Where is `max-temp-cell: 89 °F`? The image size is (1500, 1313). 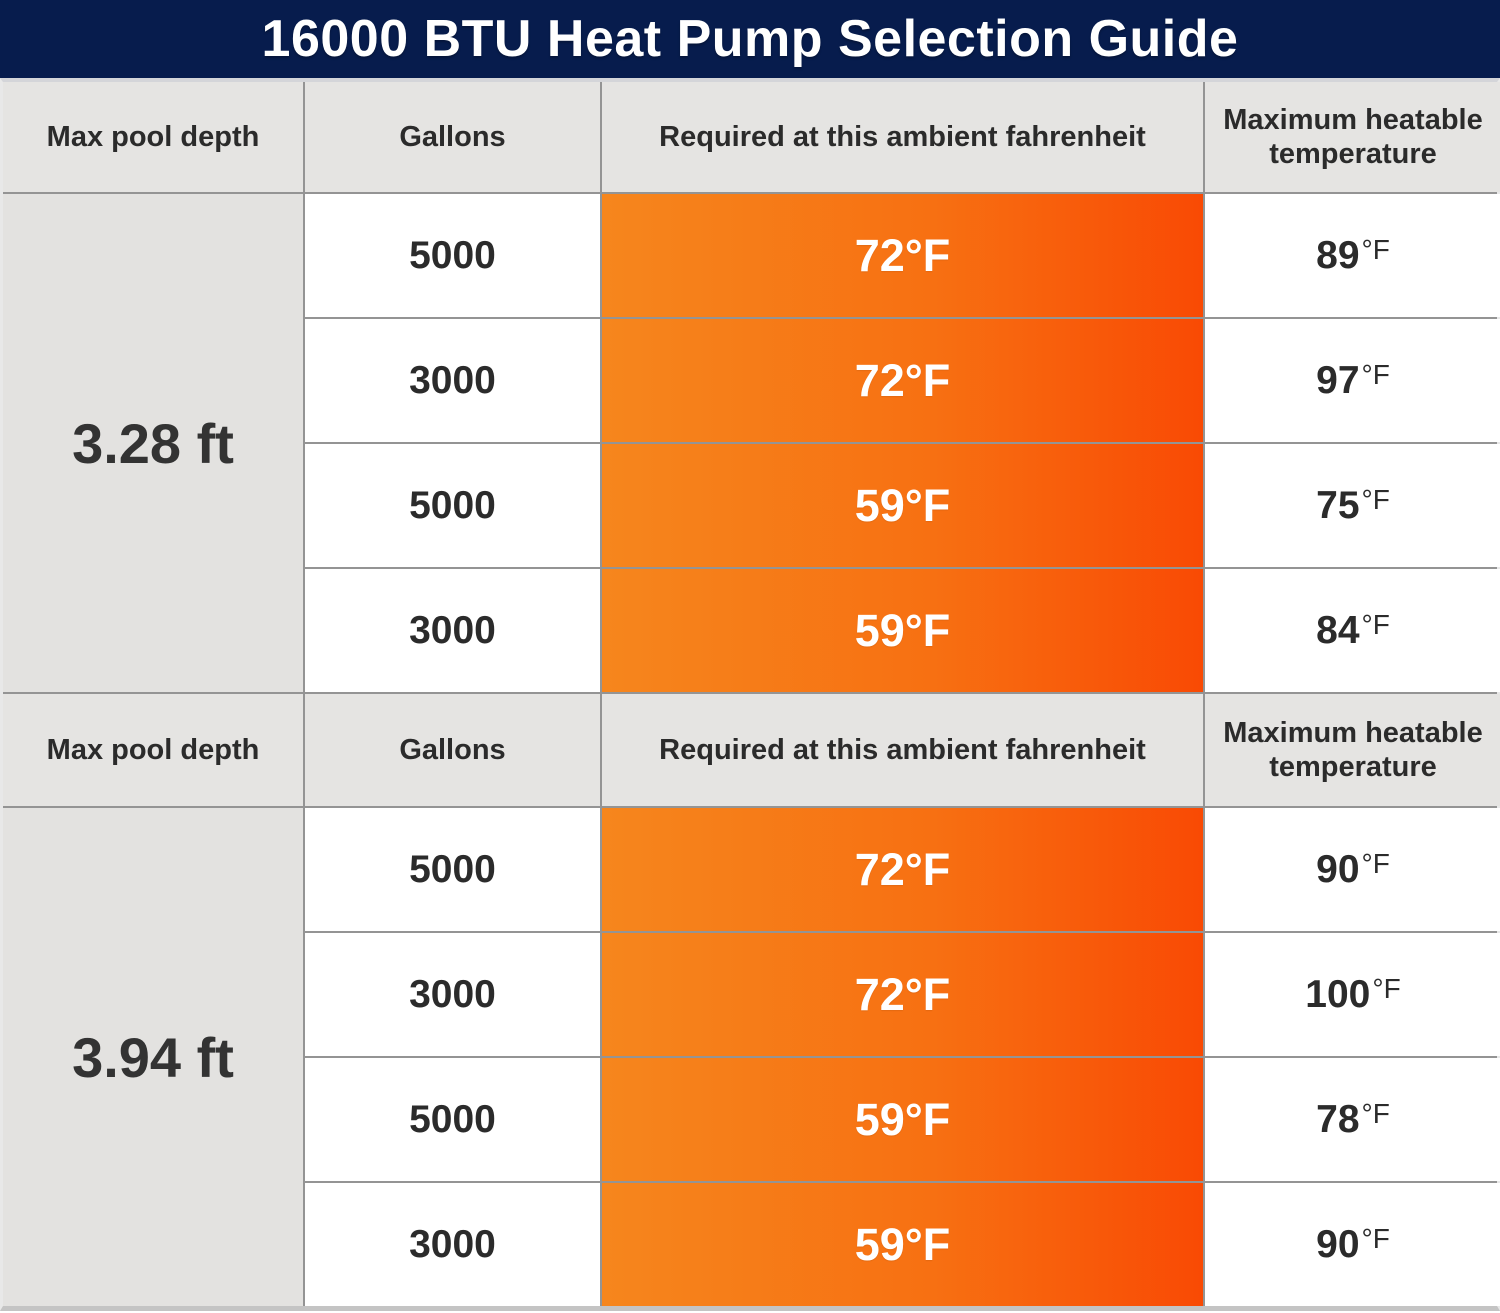 max-temp-cell: 89 °F is located at coordinates (1352, 255).